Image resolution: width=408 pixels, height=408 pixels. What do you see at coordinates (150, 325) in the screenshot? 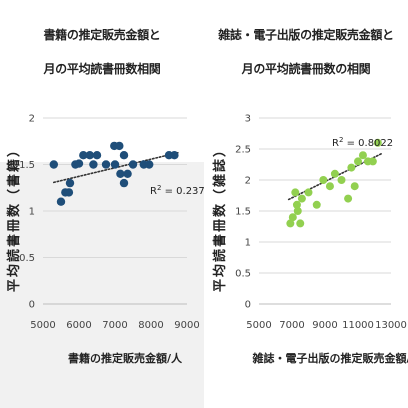
I see `x-tick-label: 8000` at bounding box center [150, 325].